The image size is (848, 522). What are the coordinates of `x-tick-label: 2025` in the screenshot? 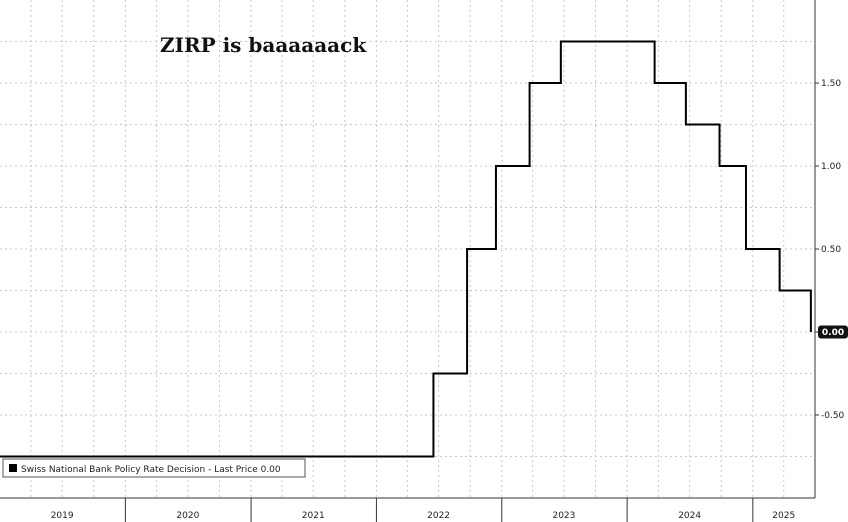 It's located at (783, 516).